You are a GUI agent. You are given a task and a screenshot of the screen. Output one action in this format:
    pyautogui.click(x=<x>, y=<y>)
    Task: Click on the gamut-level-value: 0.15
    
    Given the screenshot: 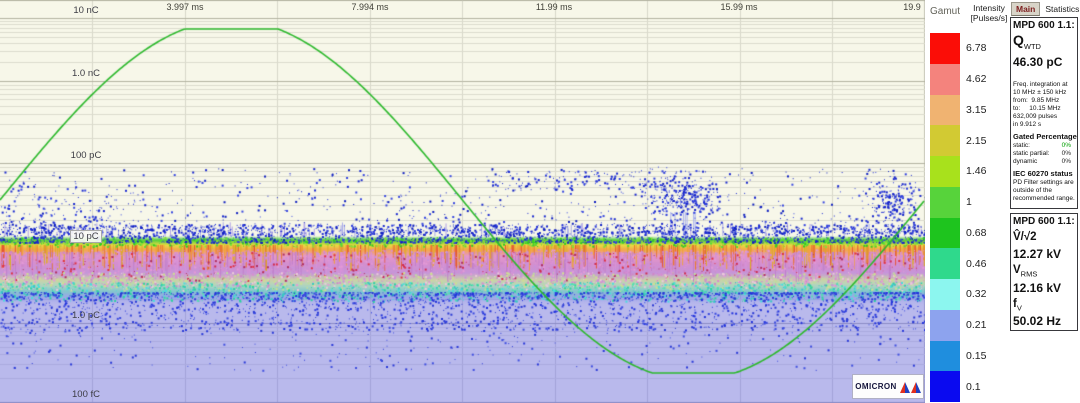 What is the action you would take?
    pyautogui.click(x=976, y=355)
    